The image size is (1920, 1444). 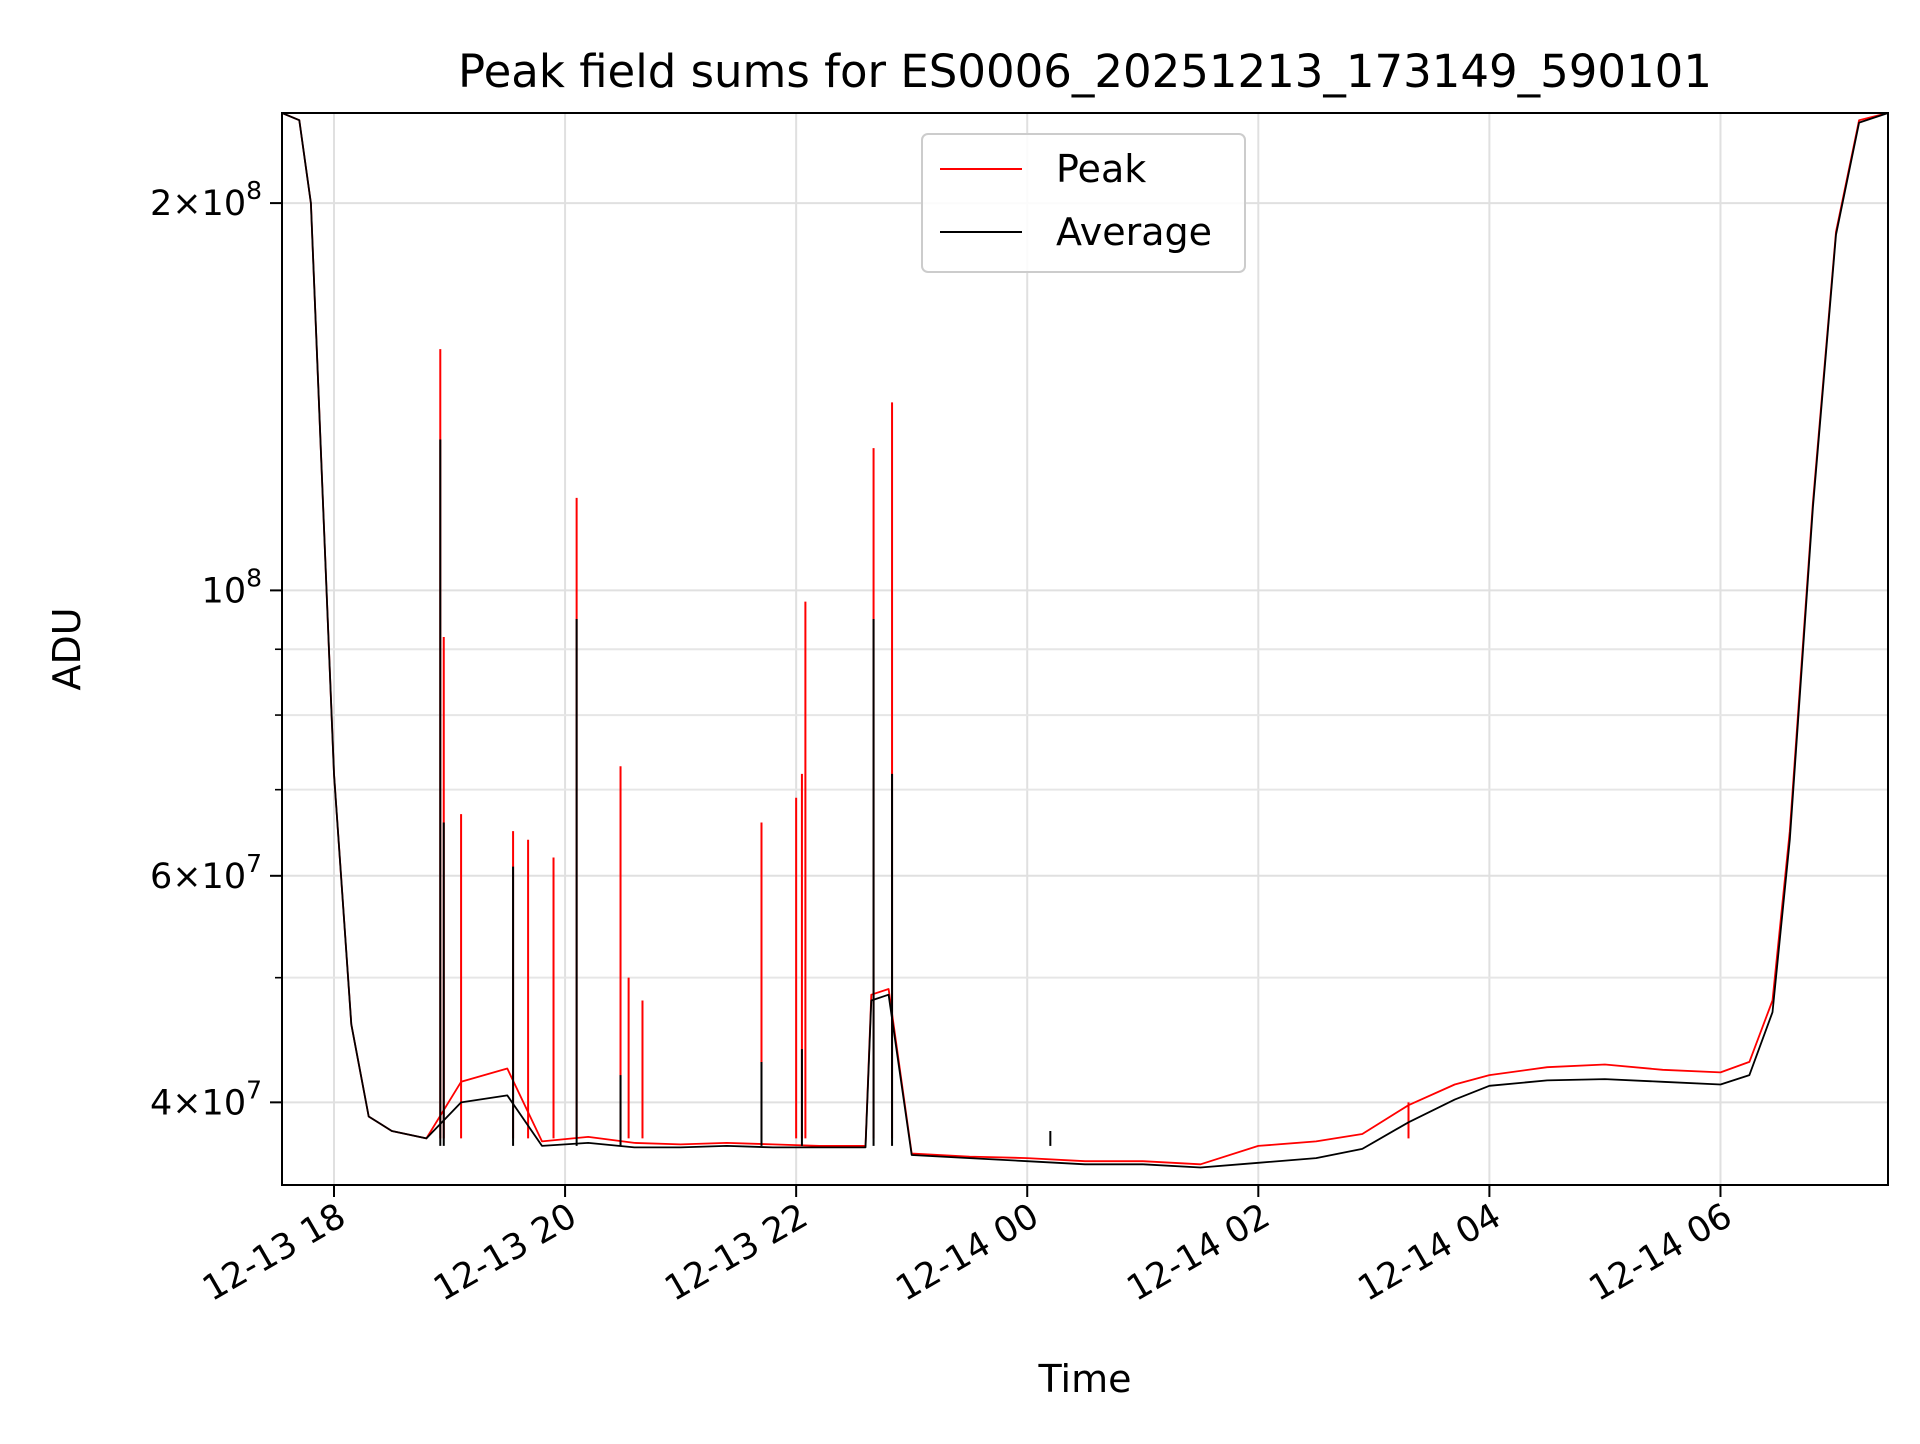 I want to click on y-axis-title: ADU, so click(x=67, y=648).